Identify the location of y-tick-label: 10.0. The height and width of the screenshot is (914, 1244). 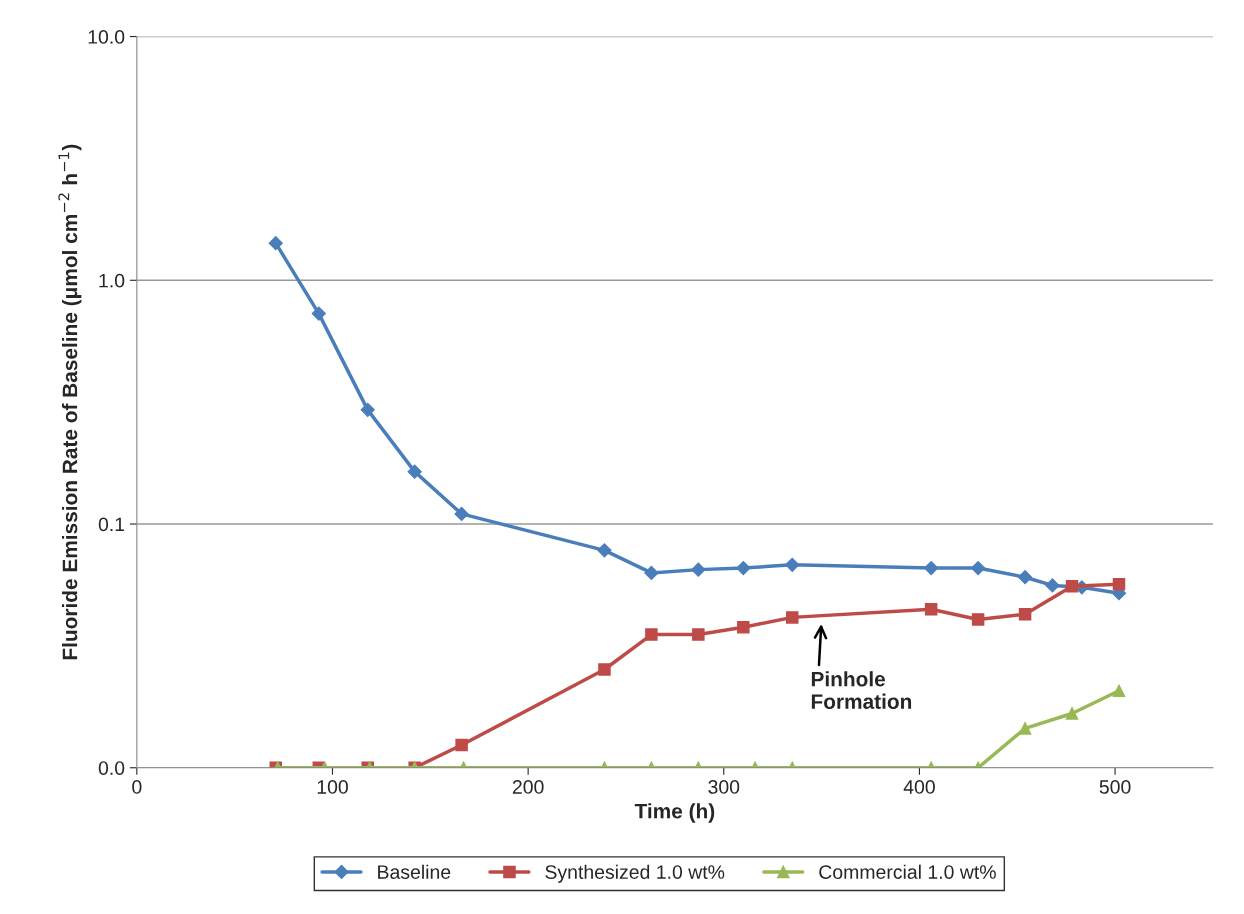
(106, 37).